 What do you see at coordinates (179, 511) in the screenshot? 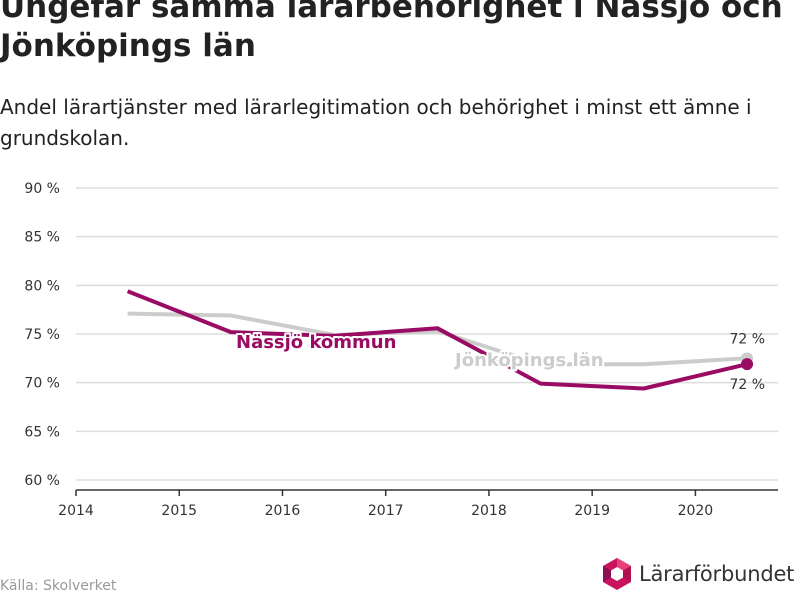
I see `x-tick-label: 2015` at bounding box center [179, 511].